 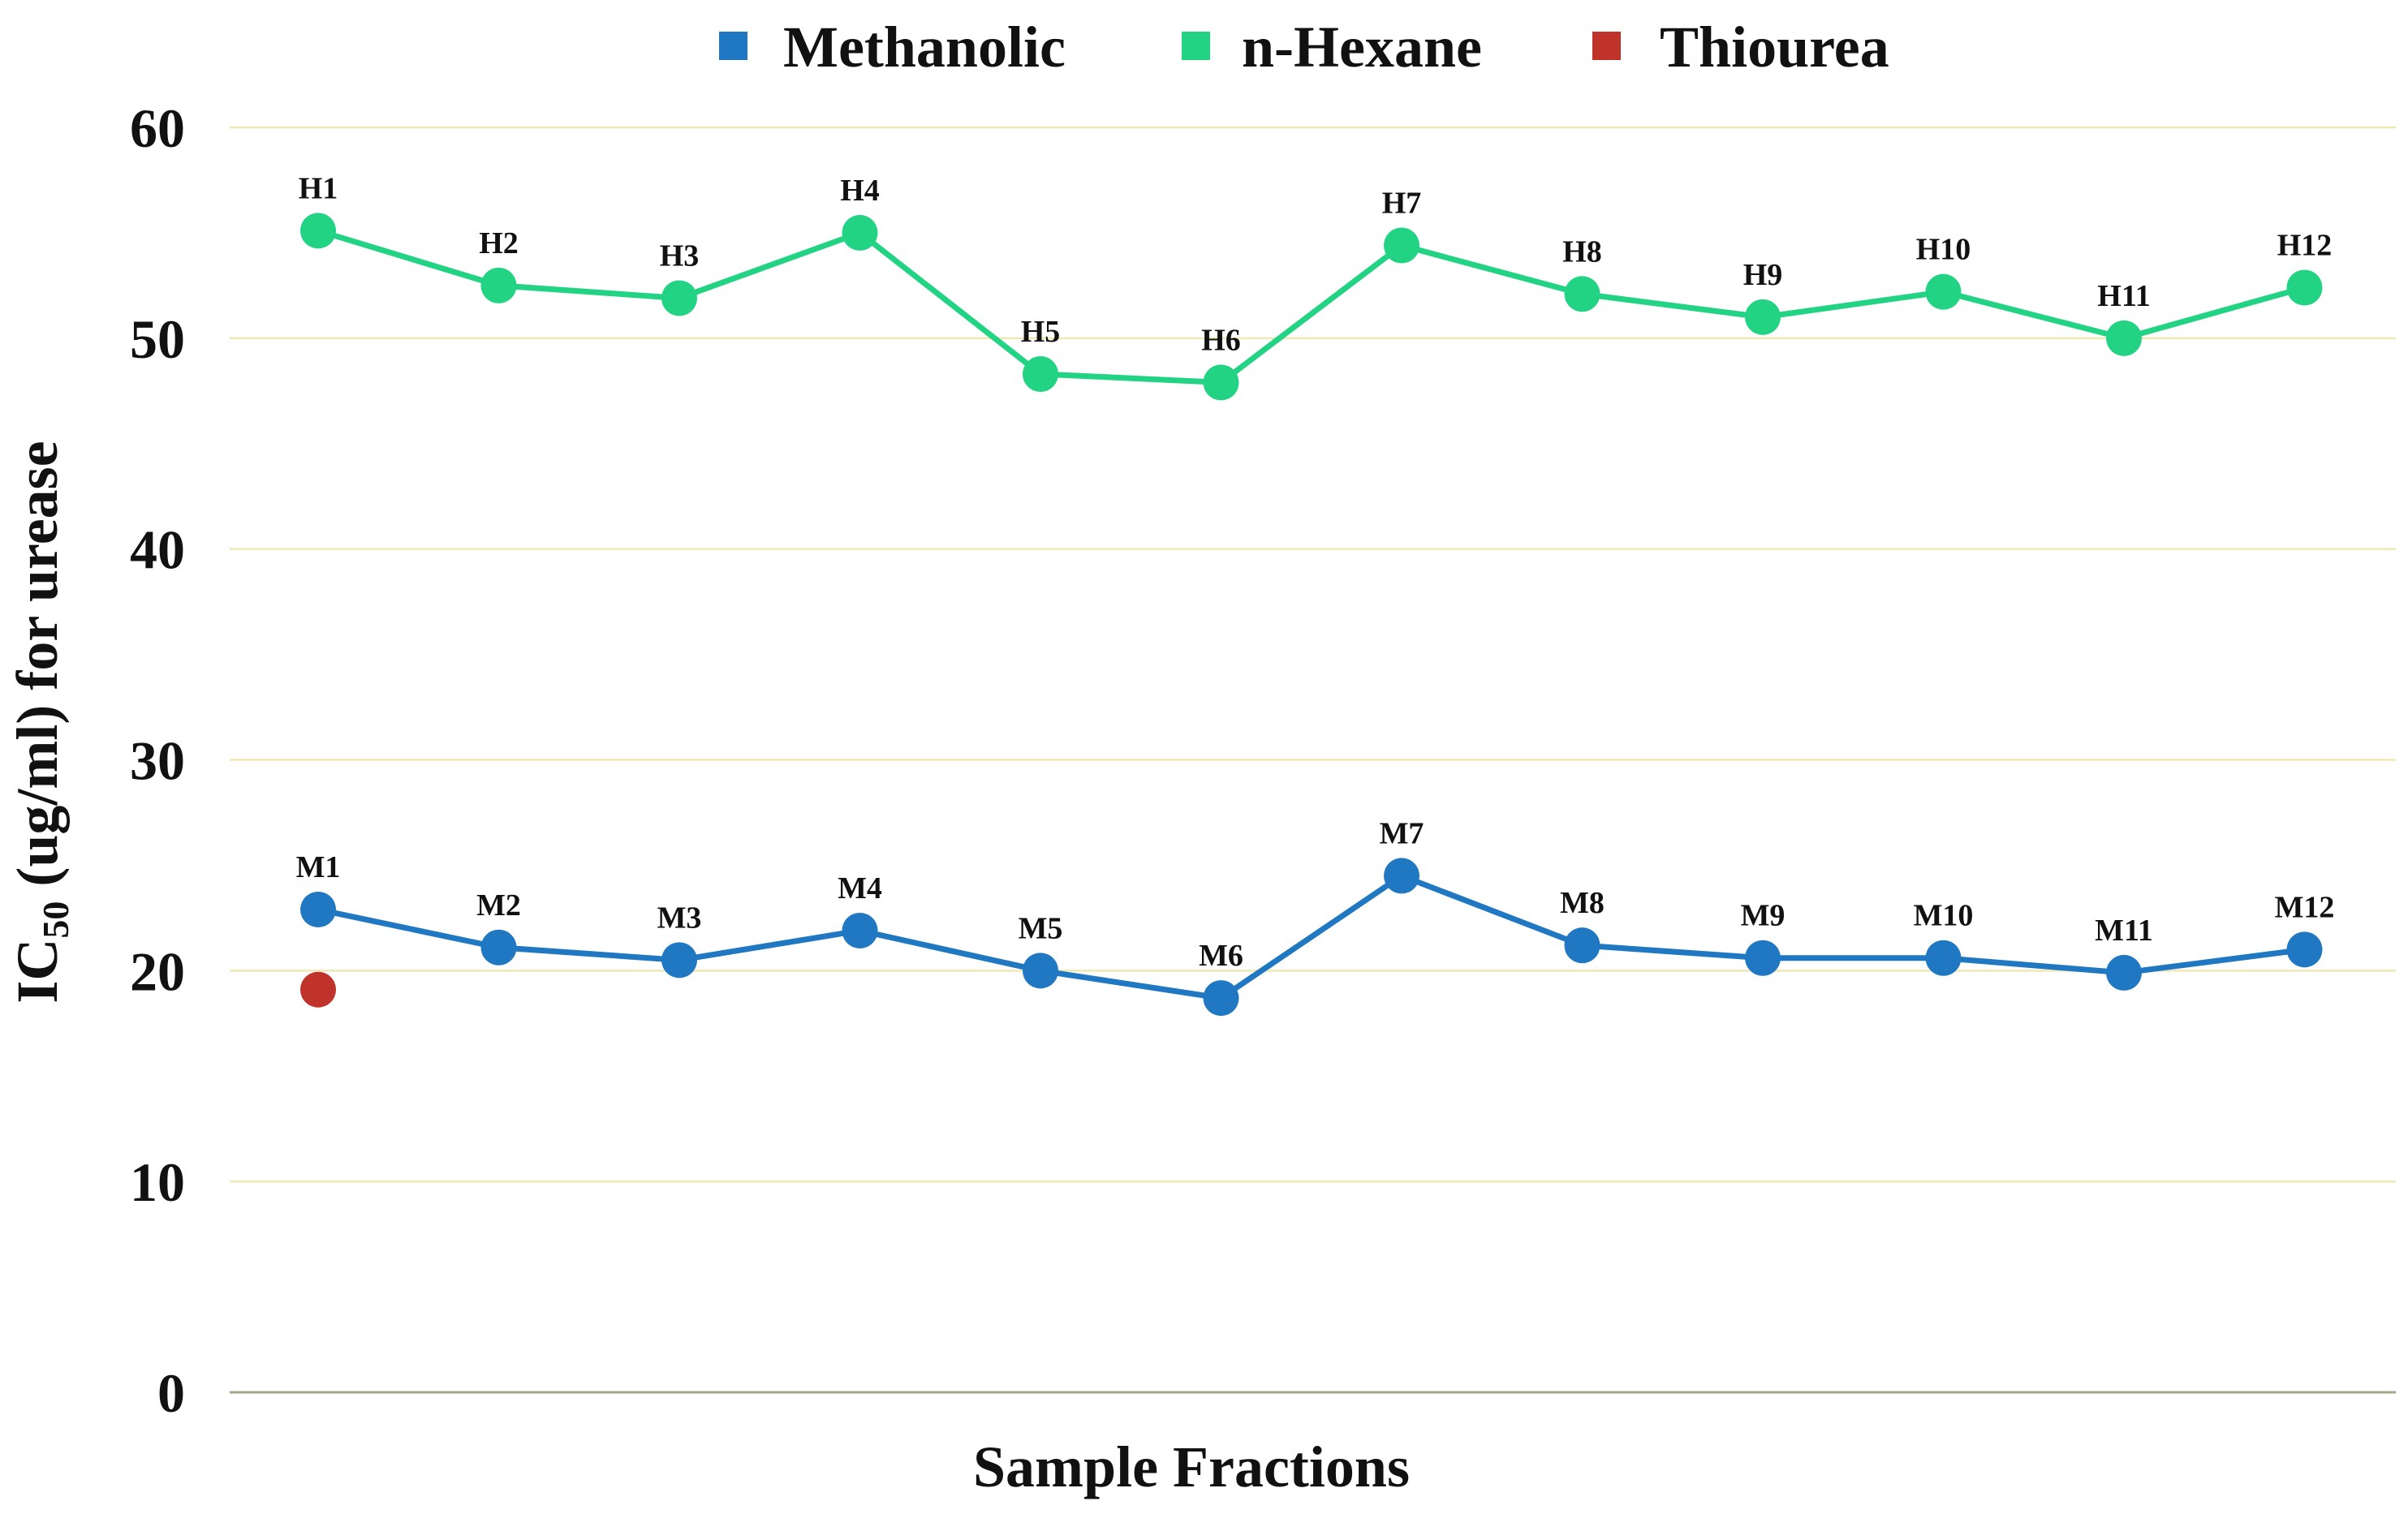 What do you see at coordinates (1311, 936) in the screenshot?
I see `series-line-methanolic` at bounding box center [1311, 936].